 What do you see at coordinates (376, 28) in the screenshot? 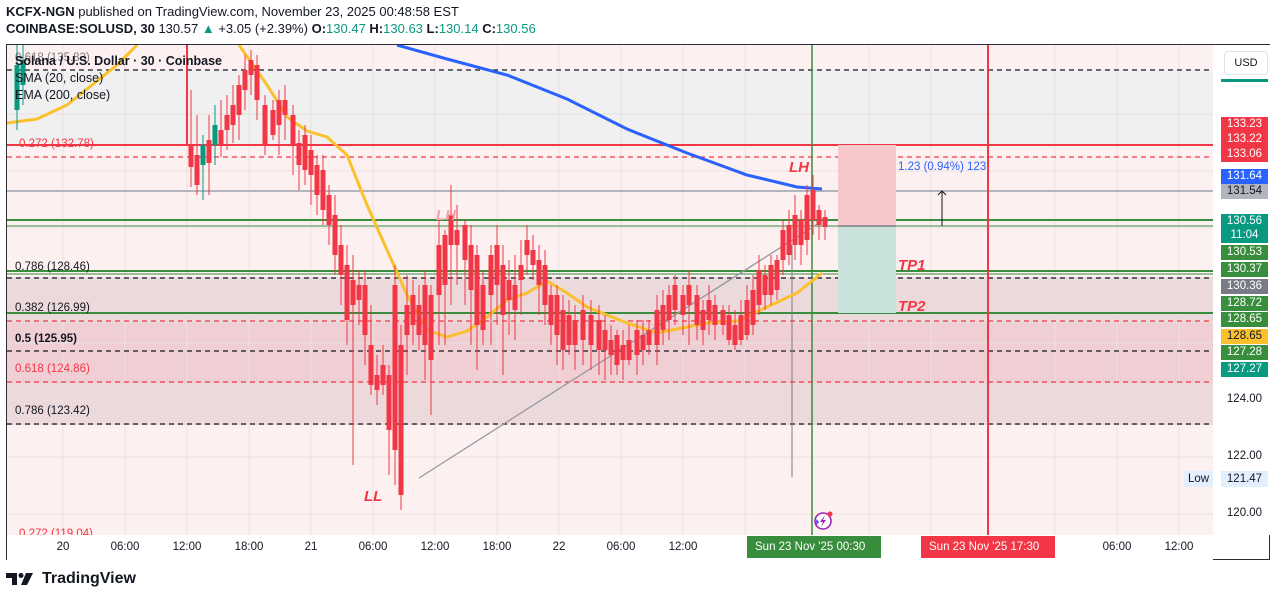
I see `high-label: H:` at bounding box center [376, 28].